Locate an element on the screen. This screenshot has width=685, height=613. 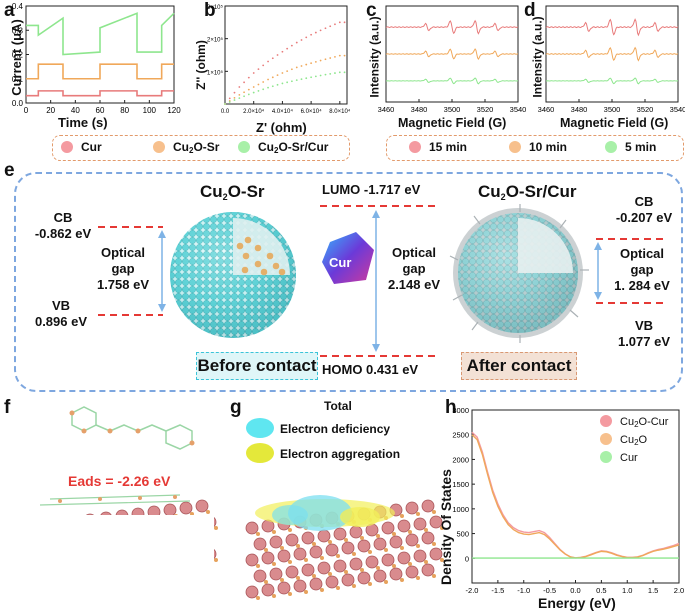
h-ytick-label: 1500 is located at coordinates (460, 484).